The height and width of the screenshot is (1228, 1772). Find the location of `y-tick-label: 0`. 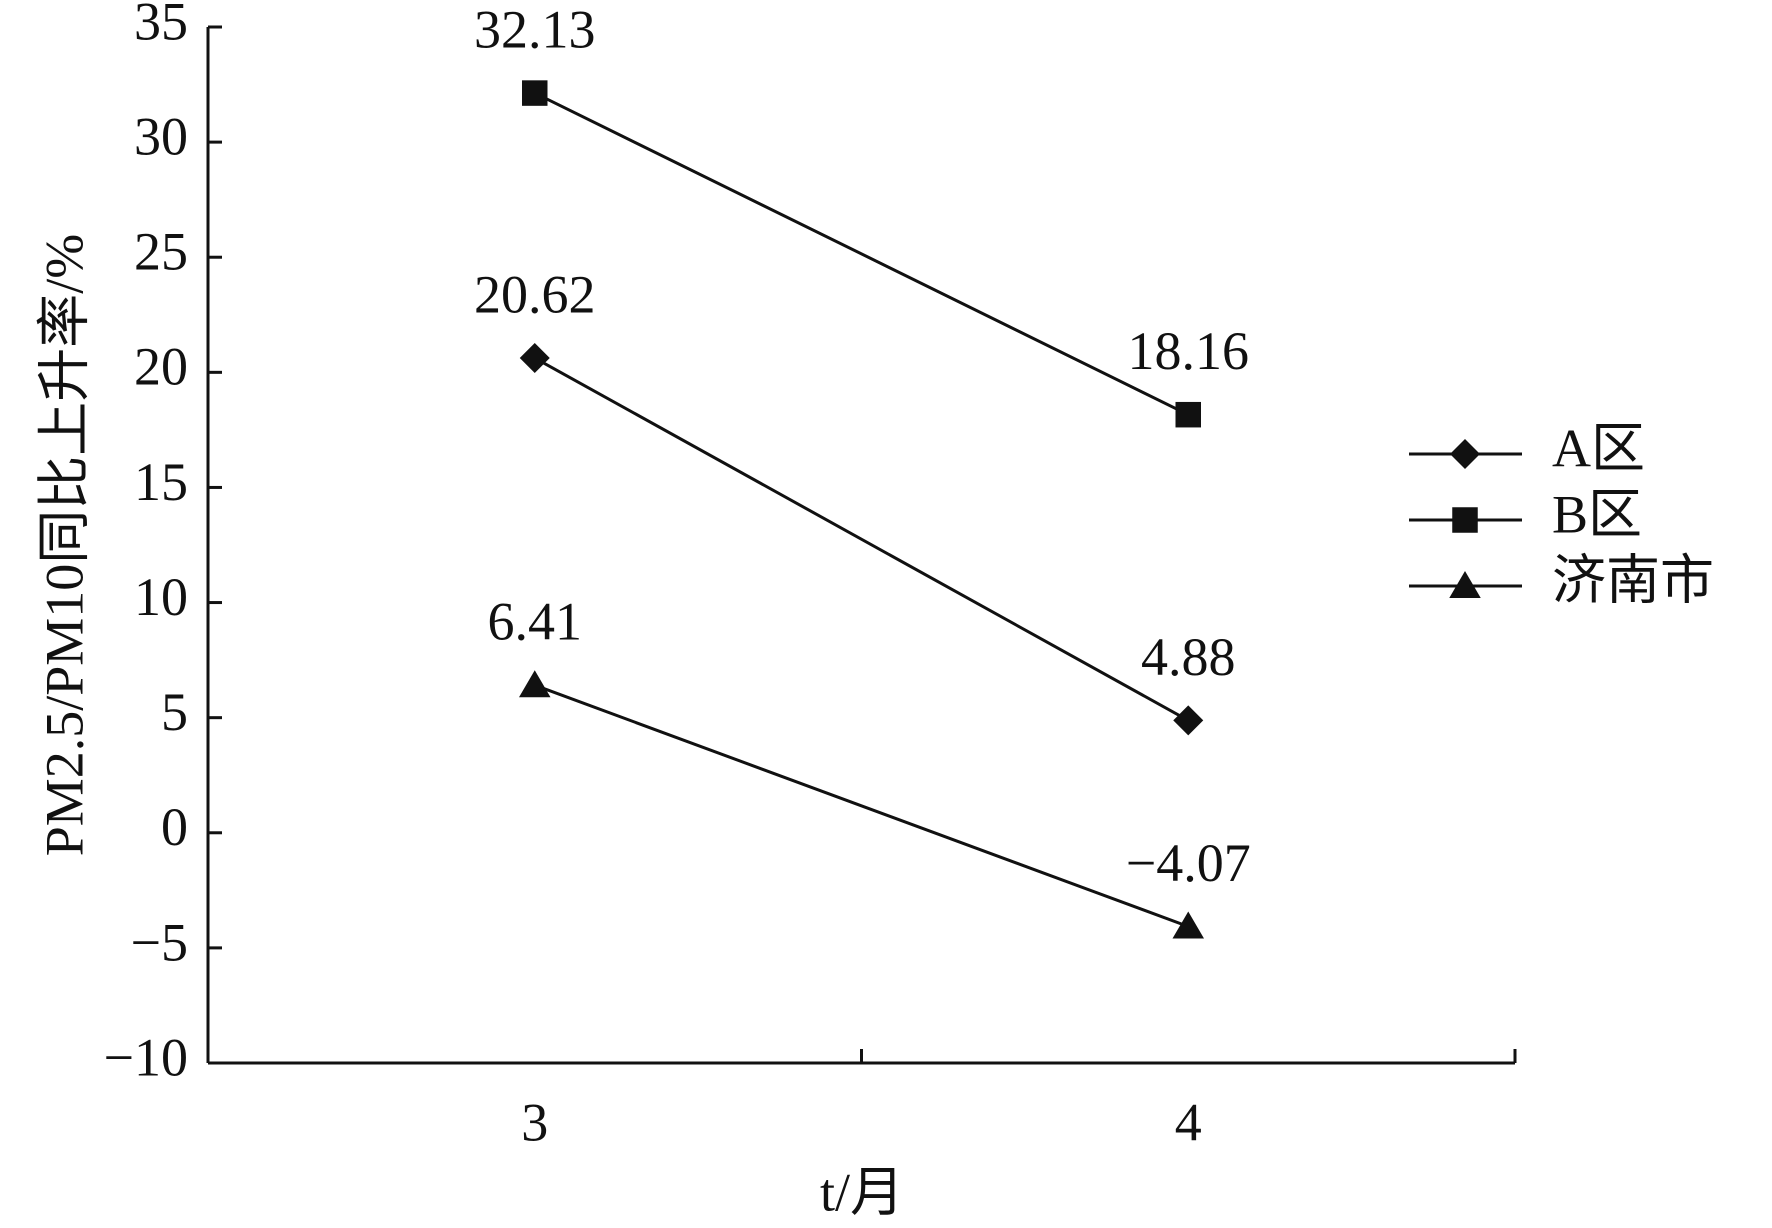

y-tick-label: 0 is located at coordinates (174, 827).